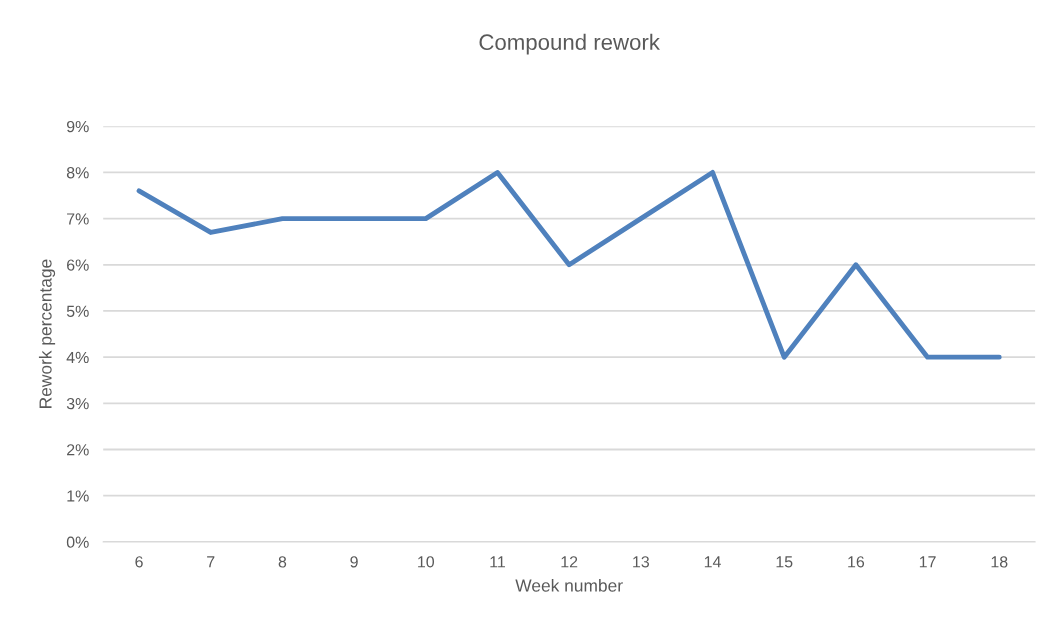  I want to click on chart-title: Compound rework, so click(569, 44).